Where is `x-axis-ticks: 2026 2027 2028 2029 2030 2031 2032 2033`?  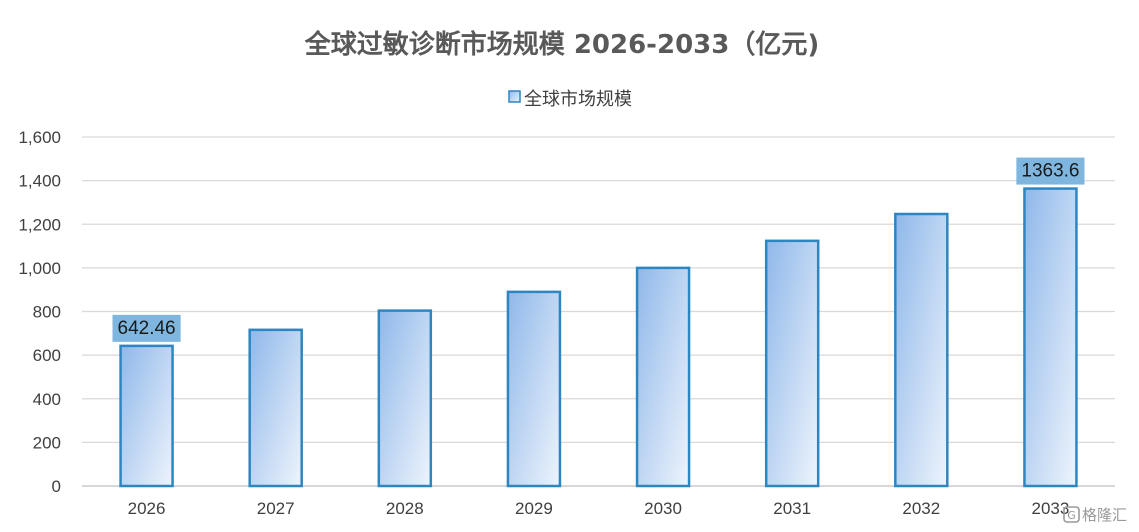
x-axis-ticks: 2026 2027 2028 2029 2030 2031 2032 2033 is located at coordinates (599, 508).